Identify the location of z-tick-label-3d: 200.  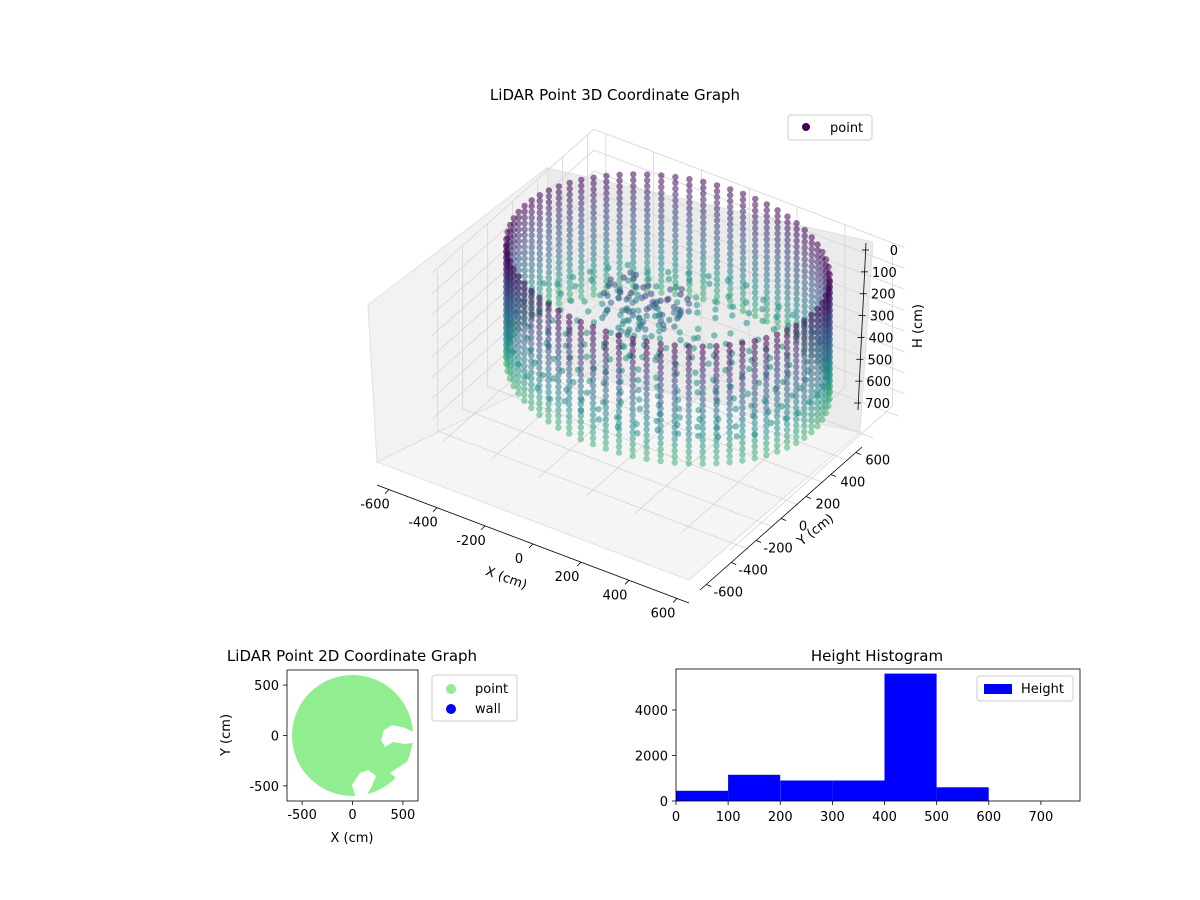
(883, 295).